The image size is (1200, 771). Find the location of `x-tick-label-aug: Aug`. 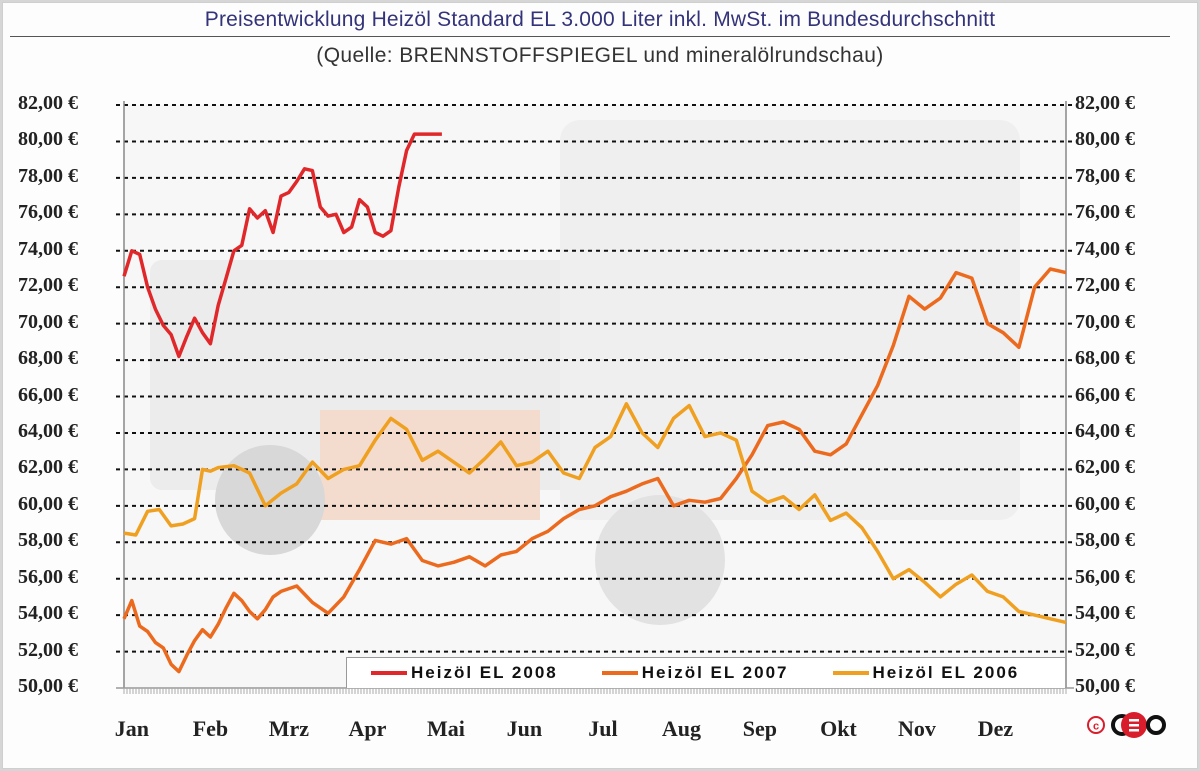

x-tick-label-aug: Aug is located at coordinates (681, 728).